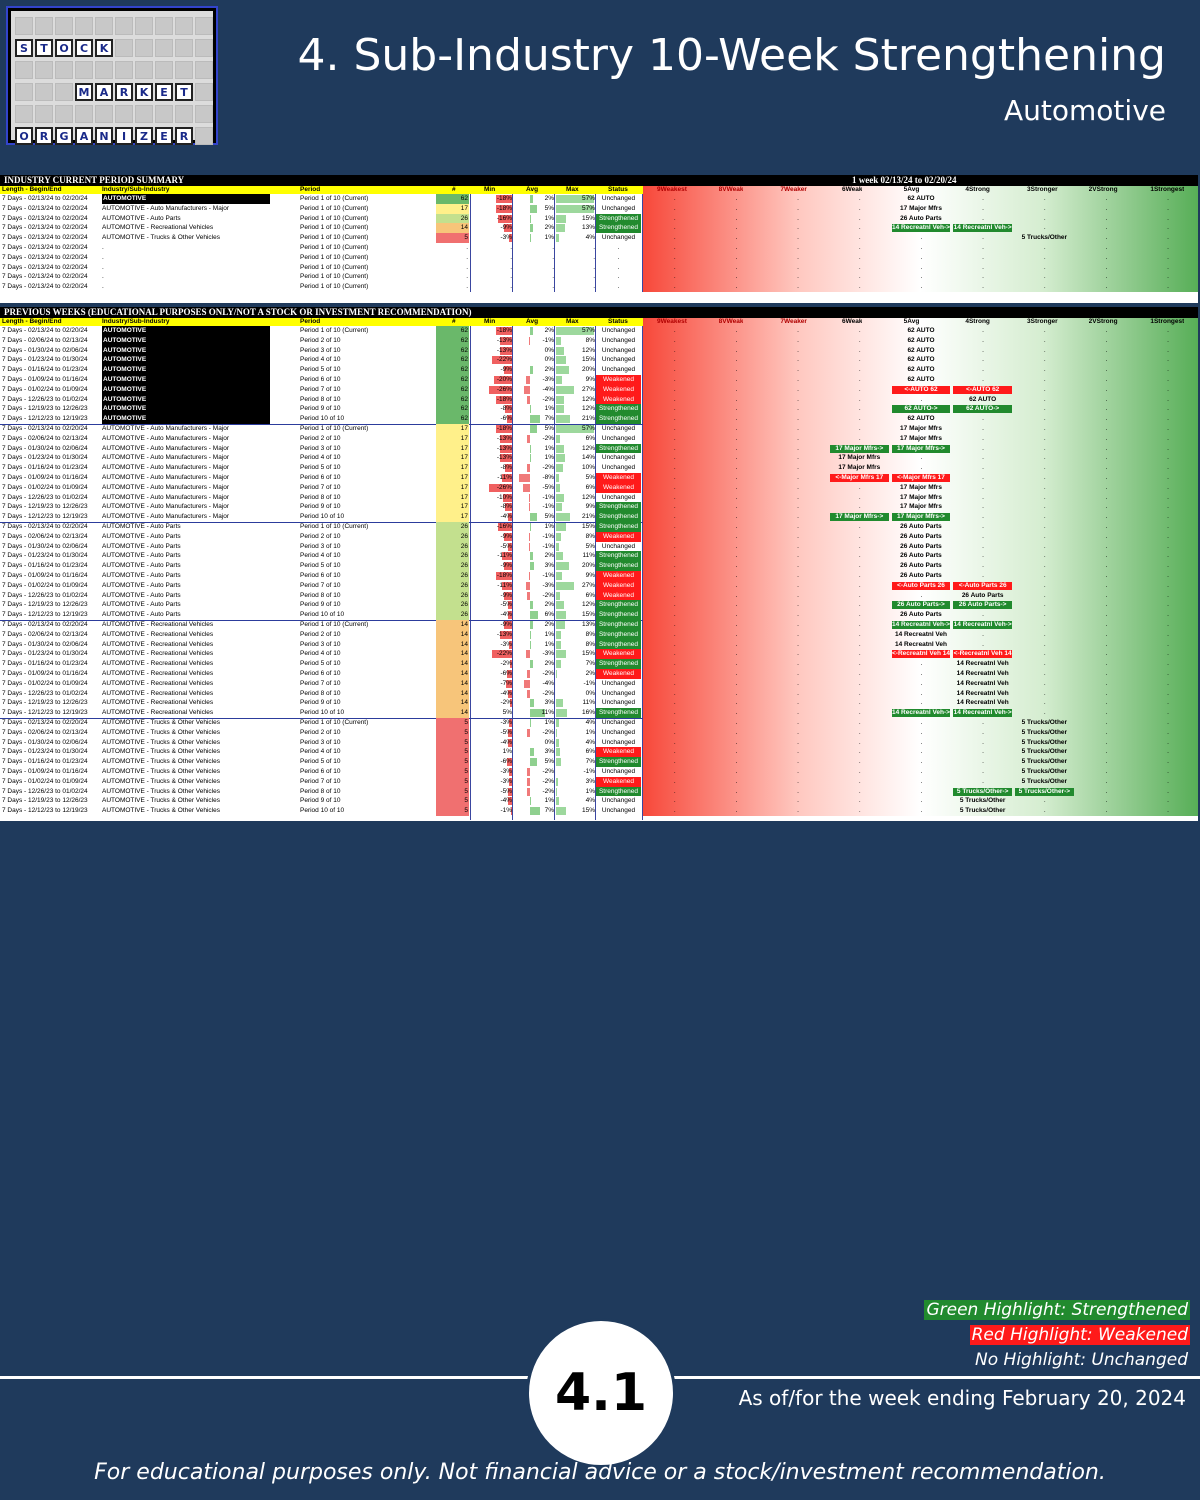 The height and width of the screenshot is (1500, 1200). I want to click on position-marker: 5 Trucks/Other, so click(1044, 722).